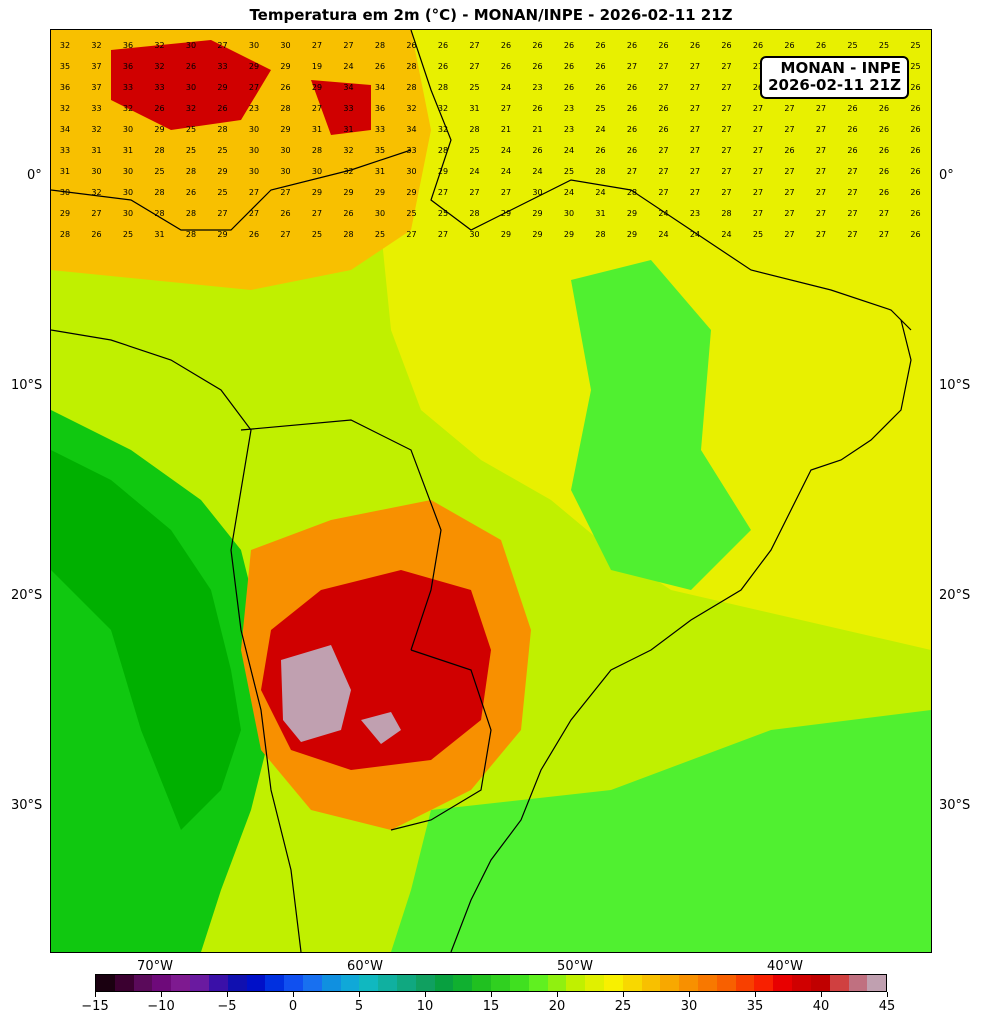 This screenshot has height=1026, width=982. What do you see at coordinates (27, 385) in the screenshot?
I see `lat-label-left-10s: 10°S` at bounding box center [27, 385].